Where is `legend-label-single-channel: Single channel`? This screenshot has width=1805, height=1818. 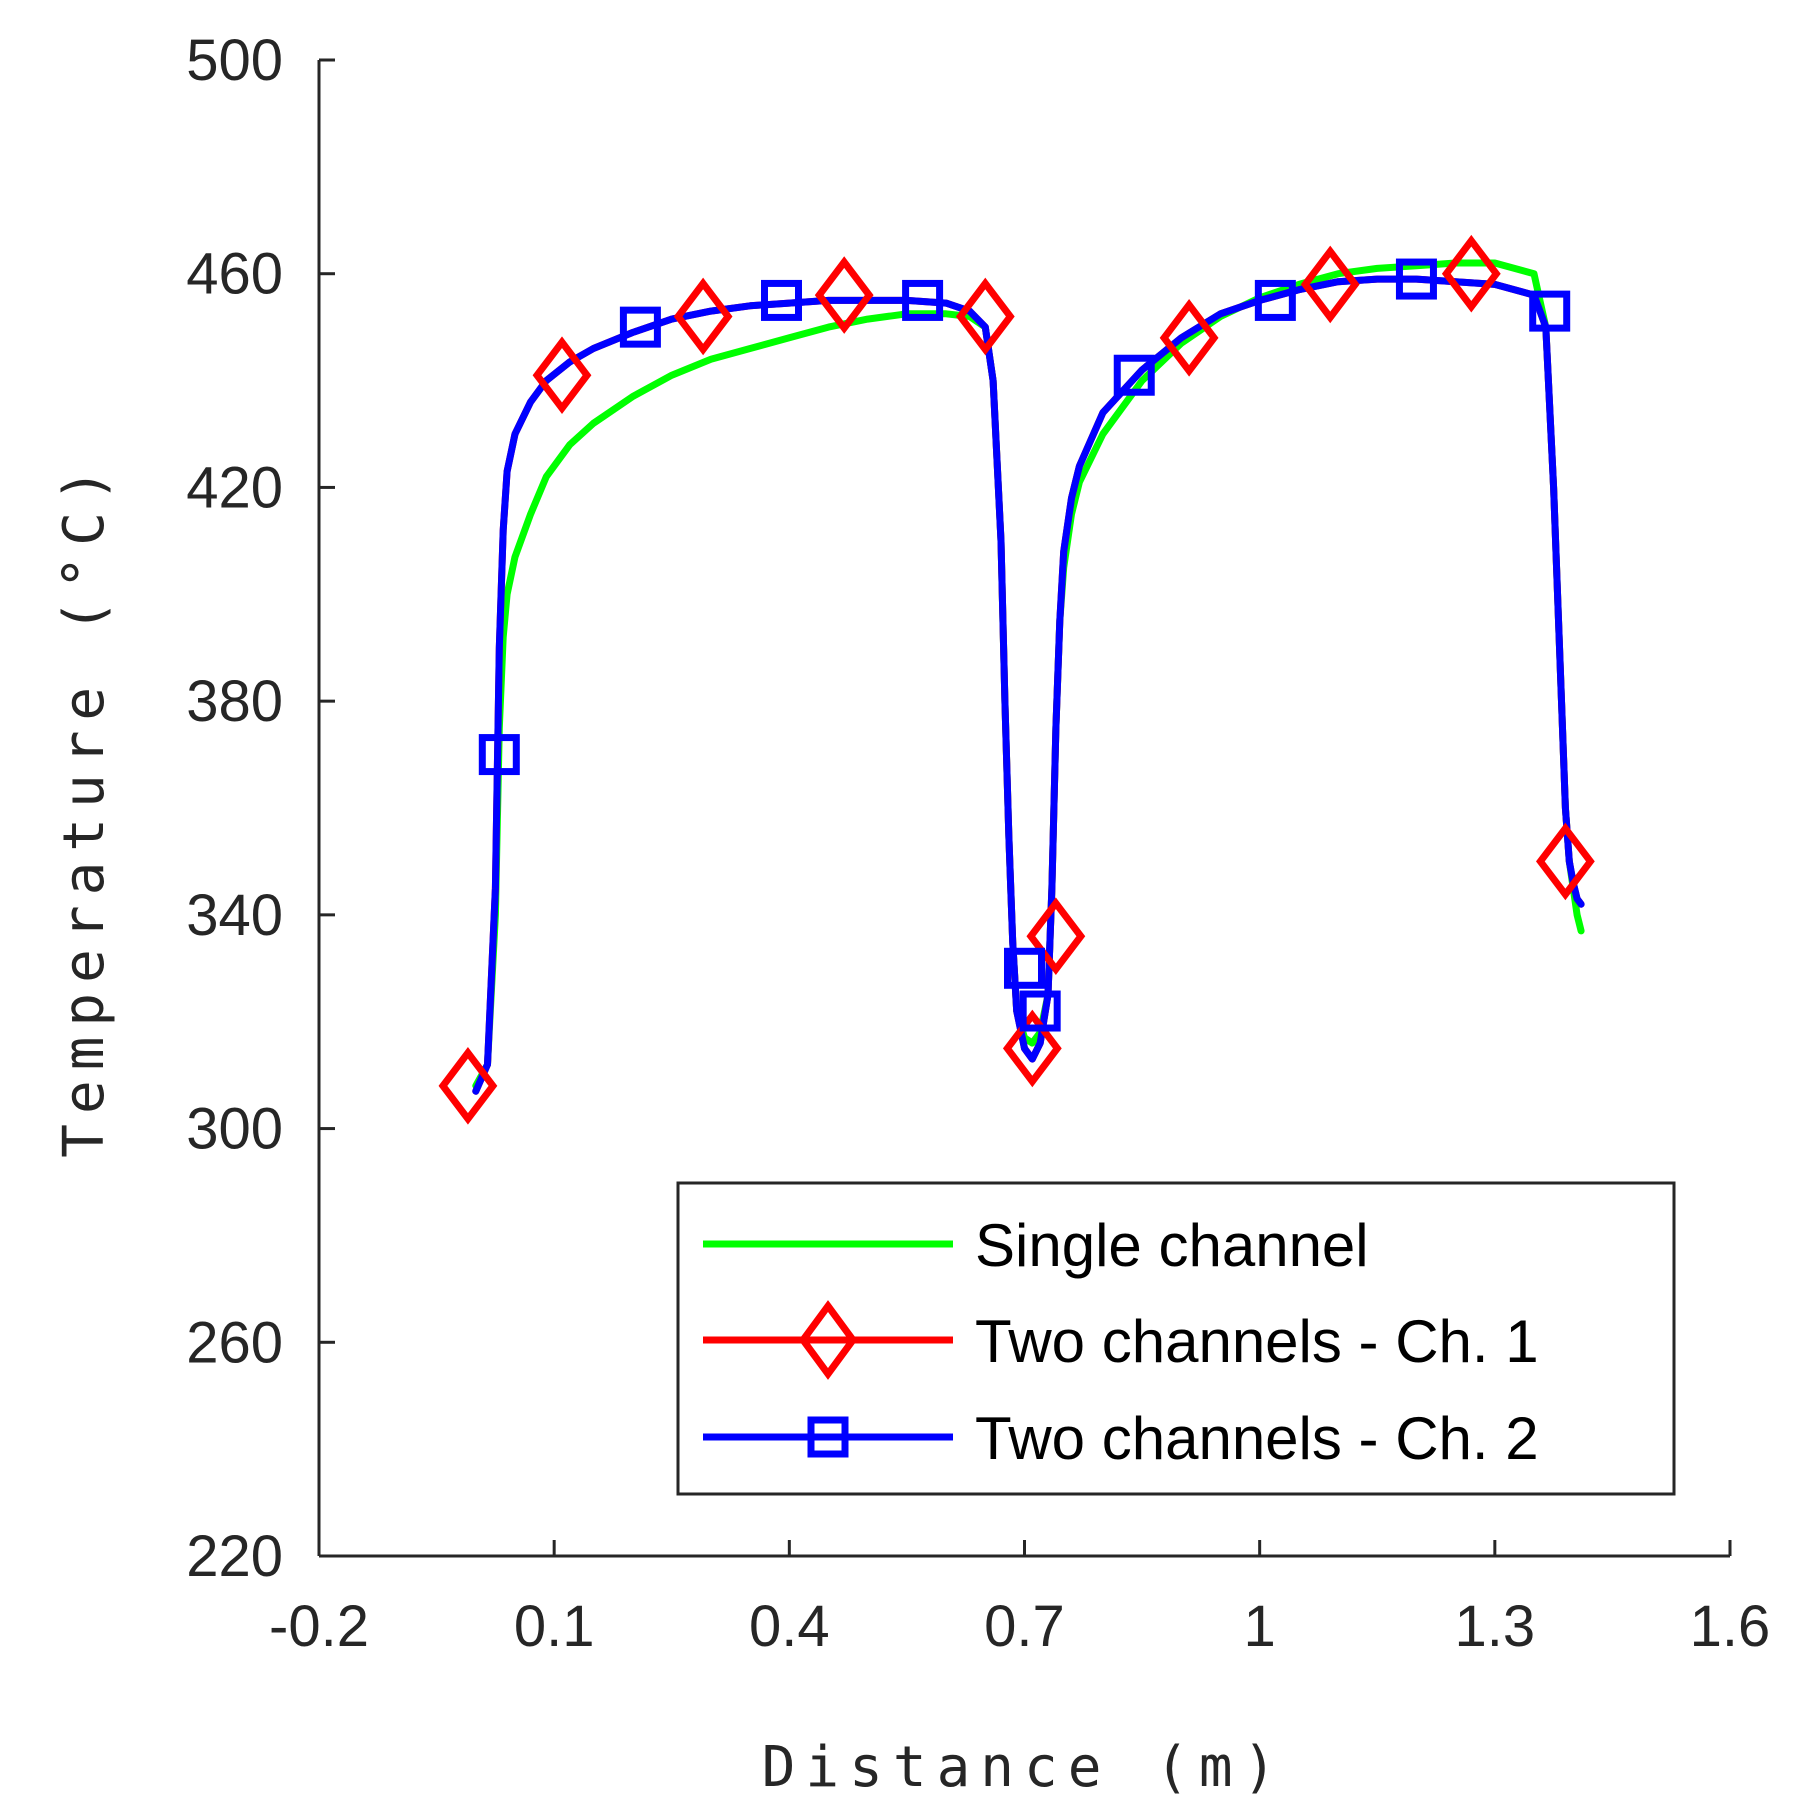
legend-label-single-channel: Single channel is located at coordinates (1172, 1245).